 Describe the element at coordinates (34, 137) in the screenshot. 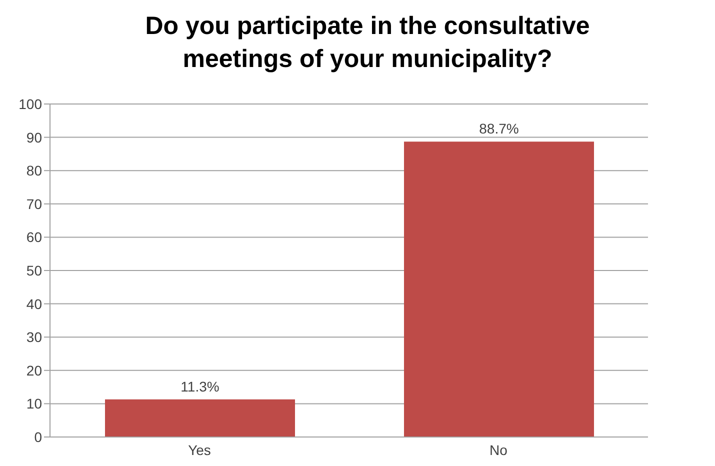

I see `y-tick-label: 90` at that location.